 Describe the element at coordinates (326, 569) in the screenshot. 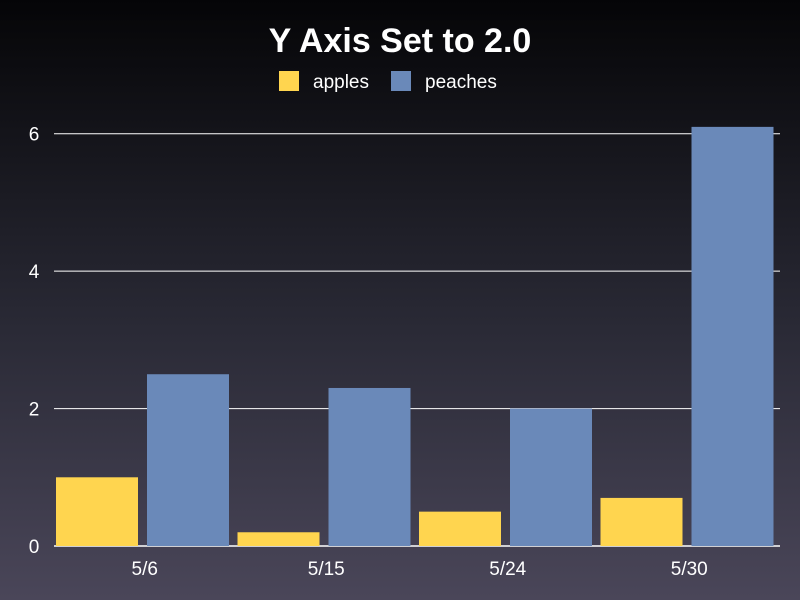

I see `x-tick-label: 5/15` at that location.